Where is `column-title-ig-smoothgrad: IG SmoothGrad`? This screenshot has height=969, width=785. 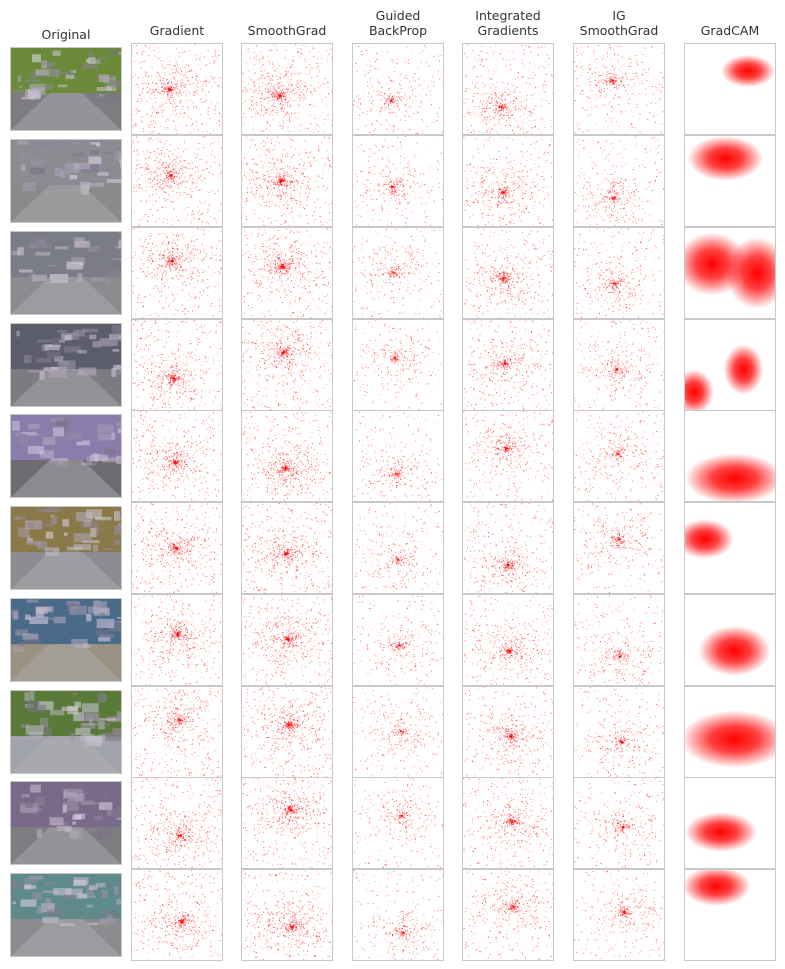
column-title-ig-smoothgrad: IG SmoothGrad is located at coordinates (619, 23).